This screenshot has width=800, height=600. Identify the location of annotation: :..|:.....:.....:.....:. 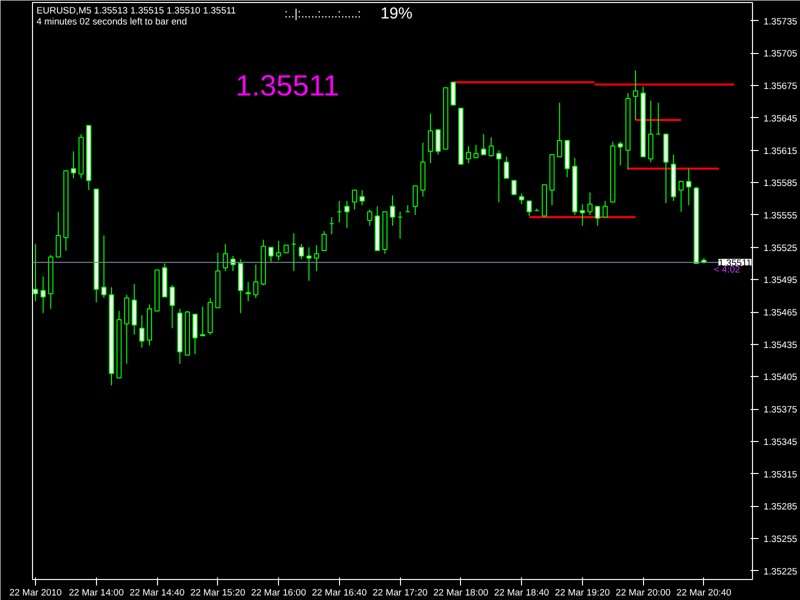
(322, 13).